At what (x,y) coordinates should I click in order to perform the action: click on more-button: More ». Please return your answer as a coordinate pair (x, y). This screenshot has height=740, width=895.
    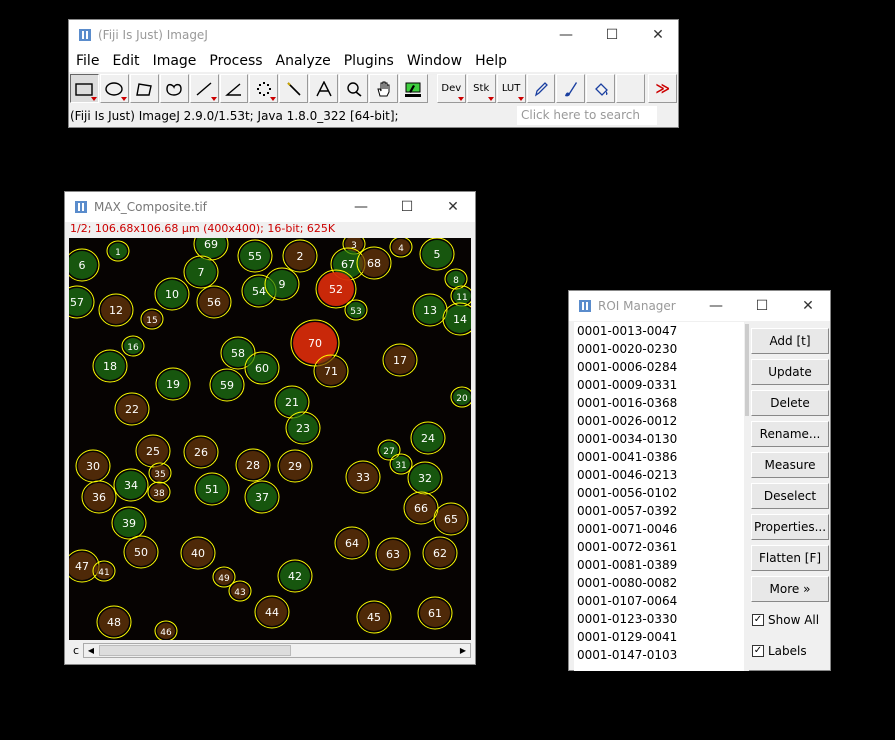
    Looking at the image, I should click on (790, 589).